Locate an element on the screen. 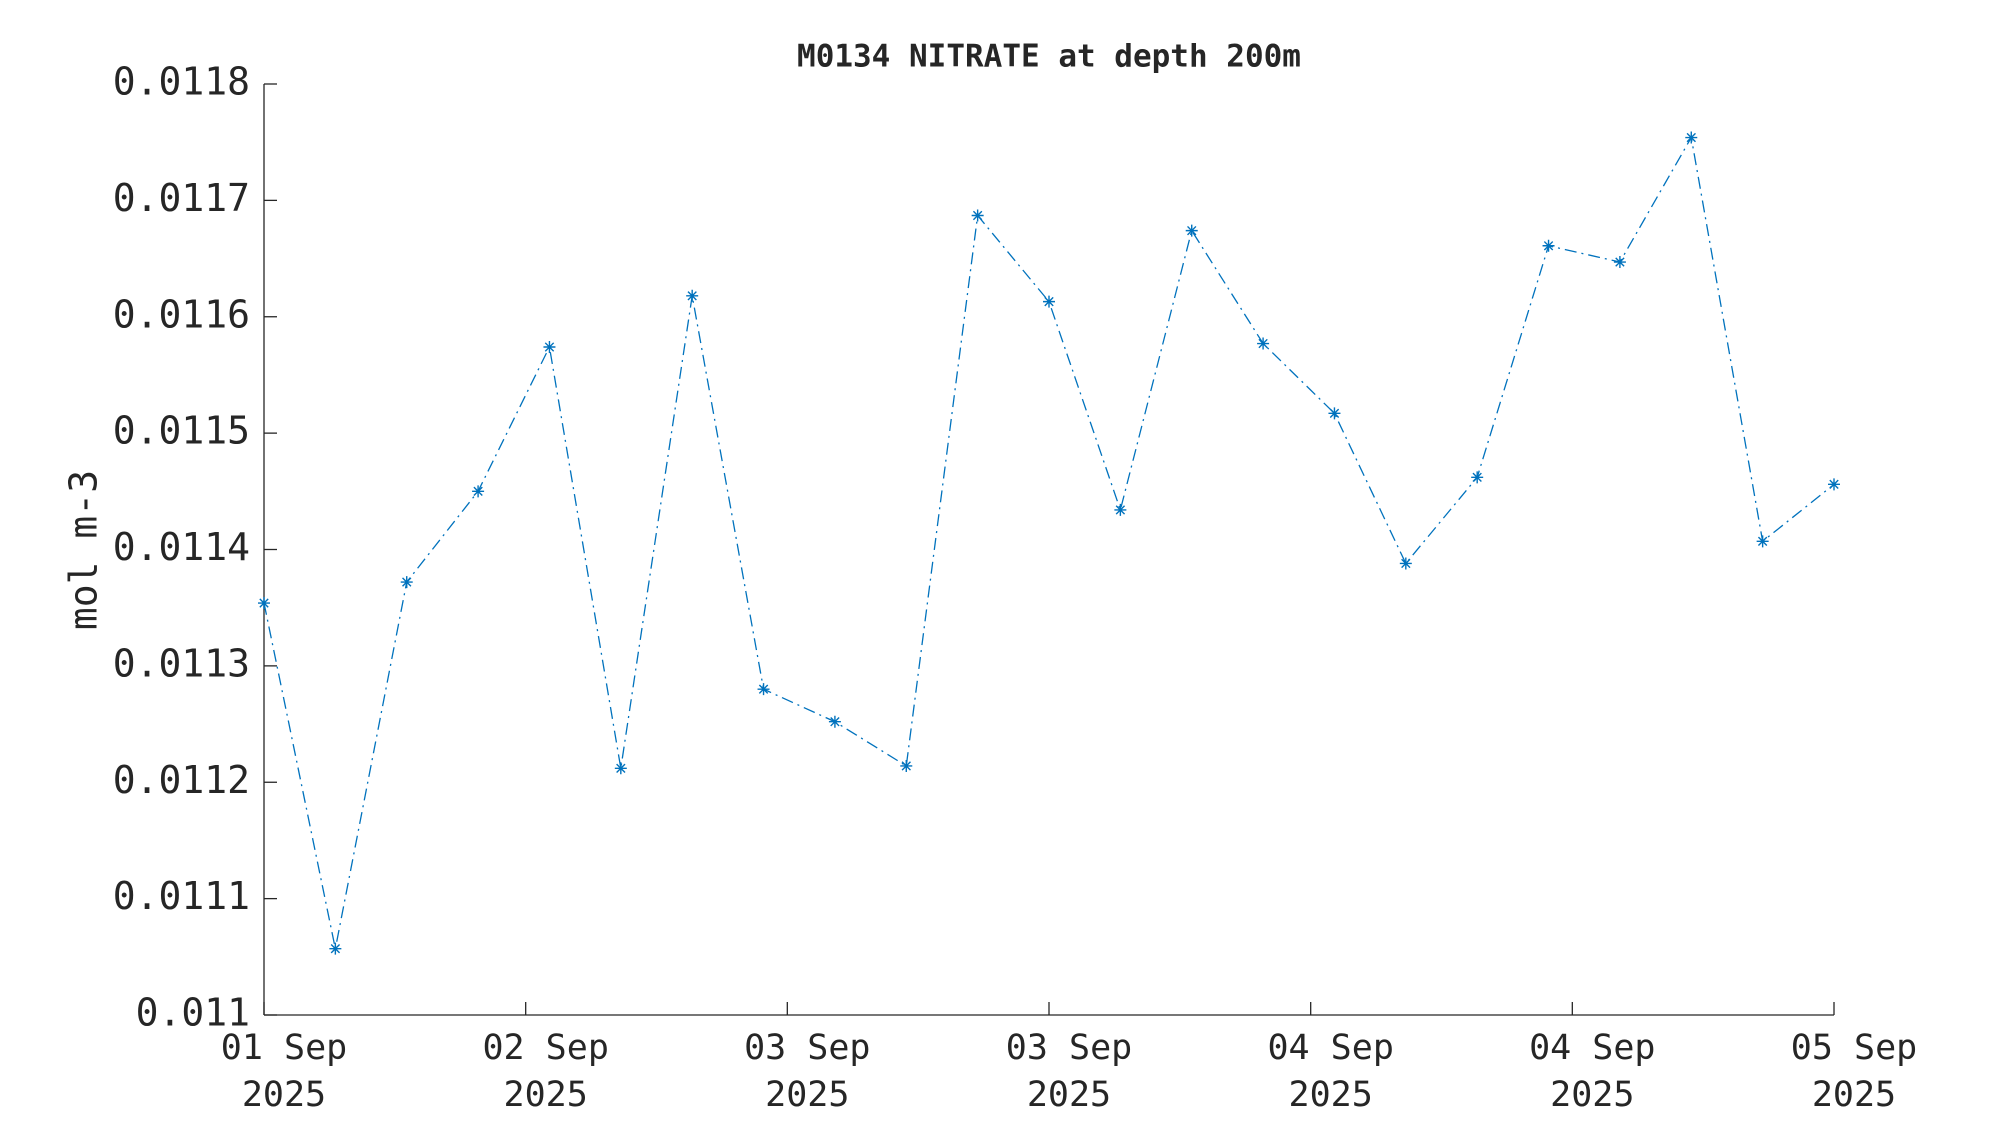  x-tick-label: 05 Sep 2025 is located at coordinates (1854, 1071).